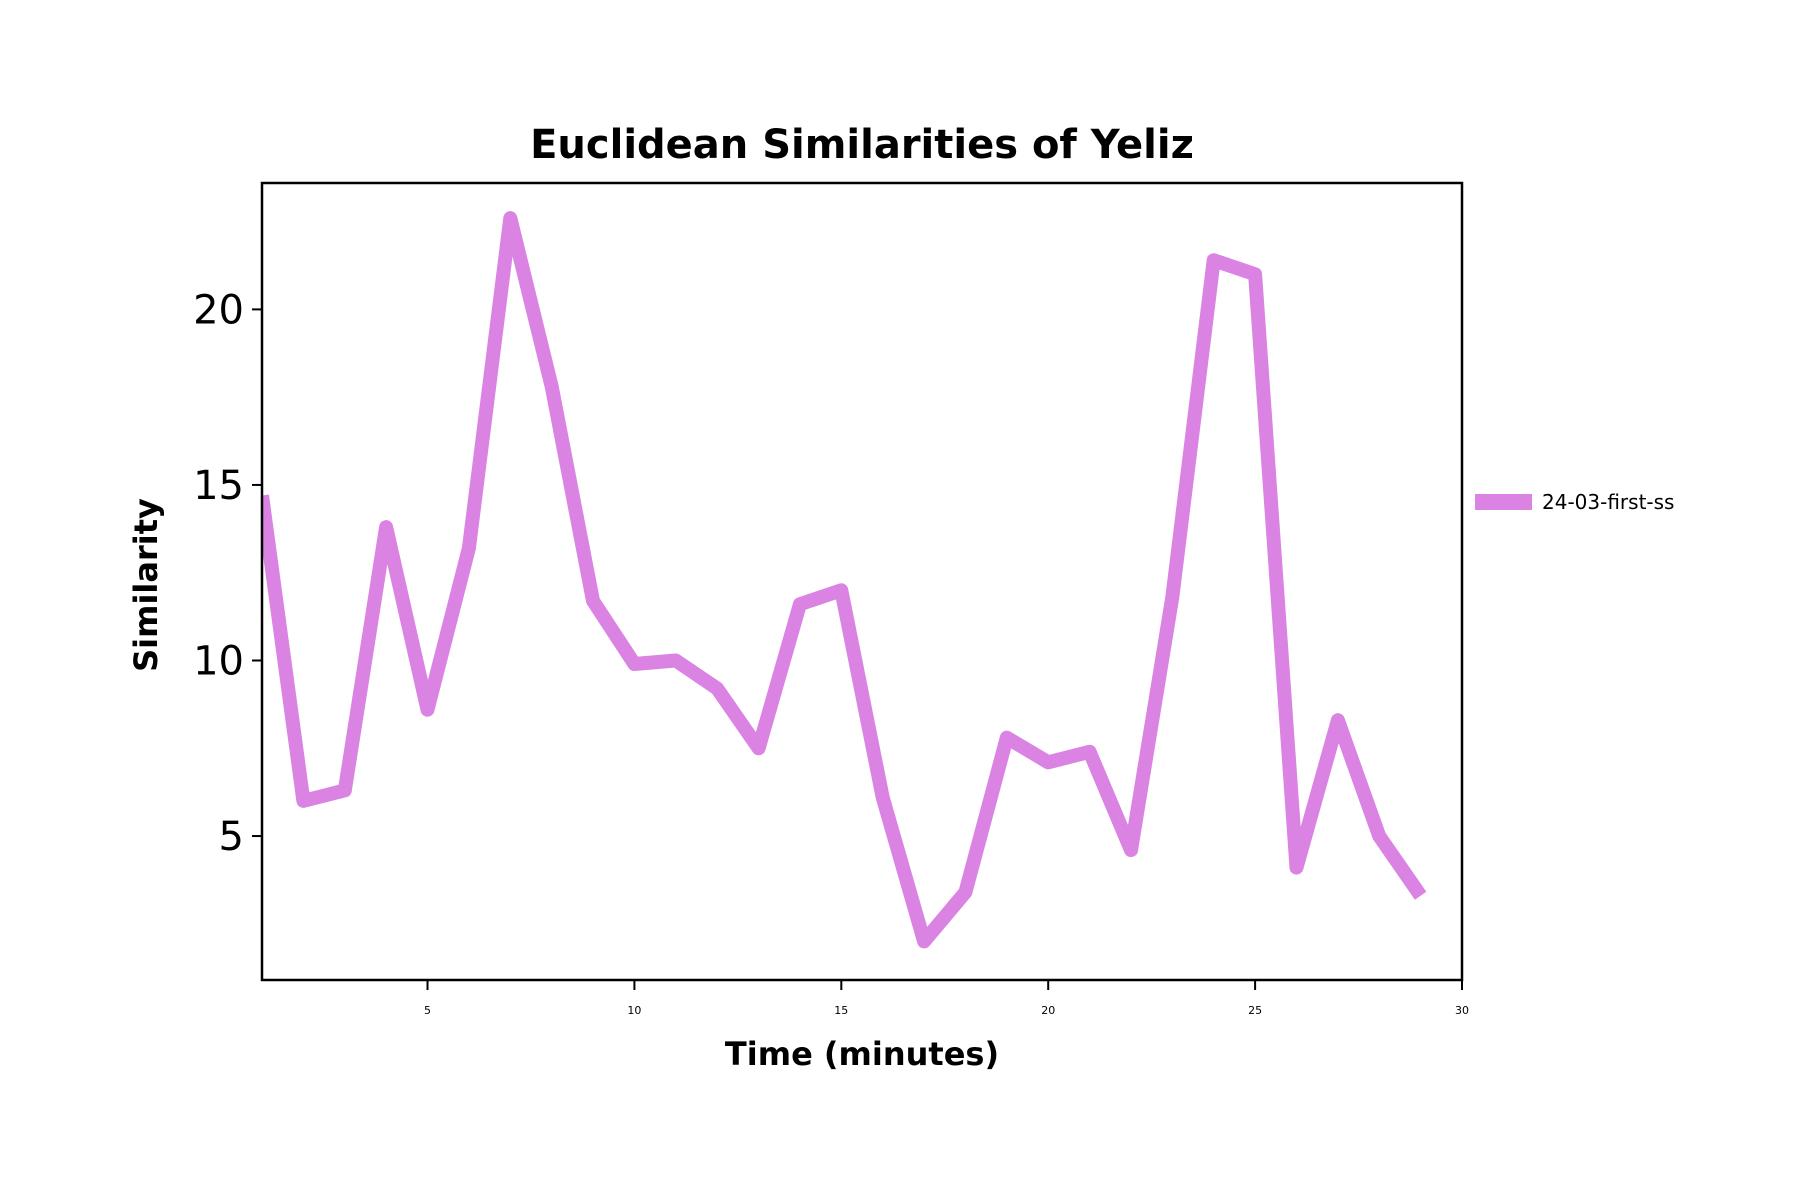 This screenshot has height=1200, width=1800. I want to click on y-tick-label: 5, so click(231, 837).